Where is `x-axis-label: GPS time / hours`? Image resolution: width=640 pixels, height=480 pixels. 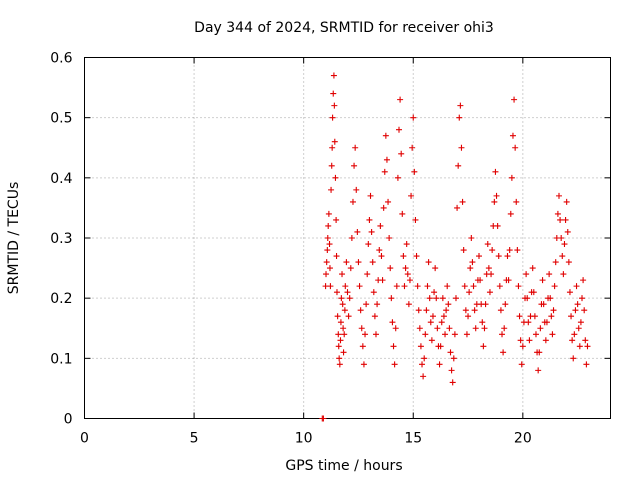
x-axis-label: GPS time / hours is located at coordinates (343, 466).